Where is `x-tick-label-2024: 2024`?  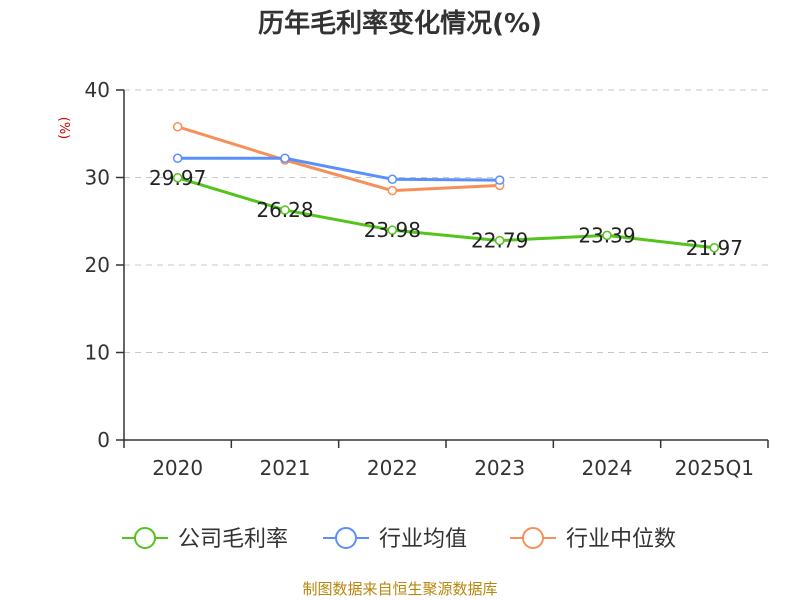
x-tick-label-2024: 2024 is located at coordinates (607, 468).